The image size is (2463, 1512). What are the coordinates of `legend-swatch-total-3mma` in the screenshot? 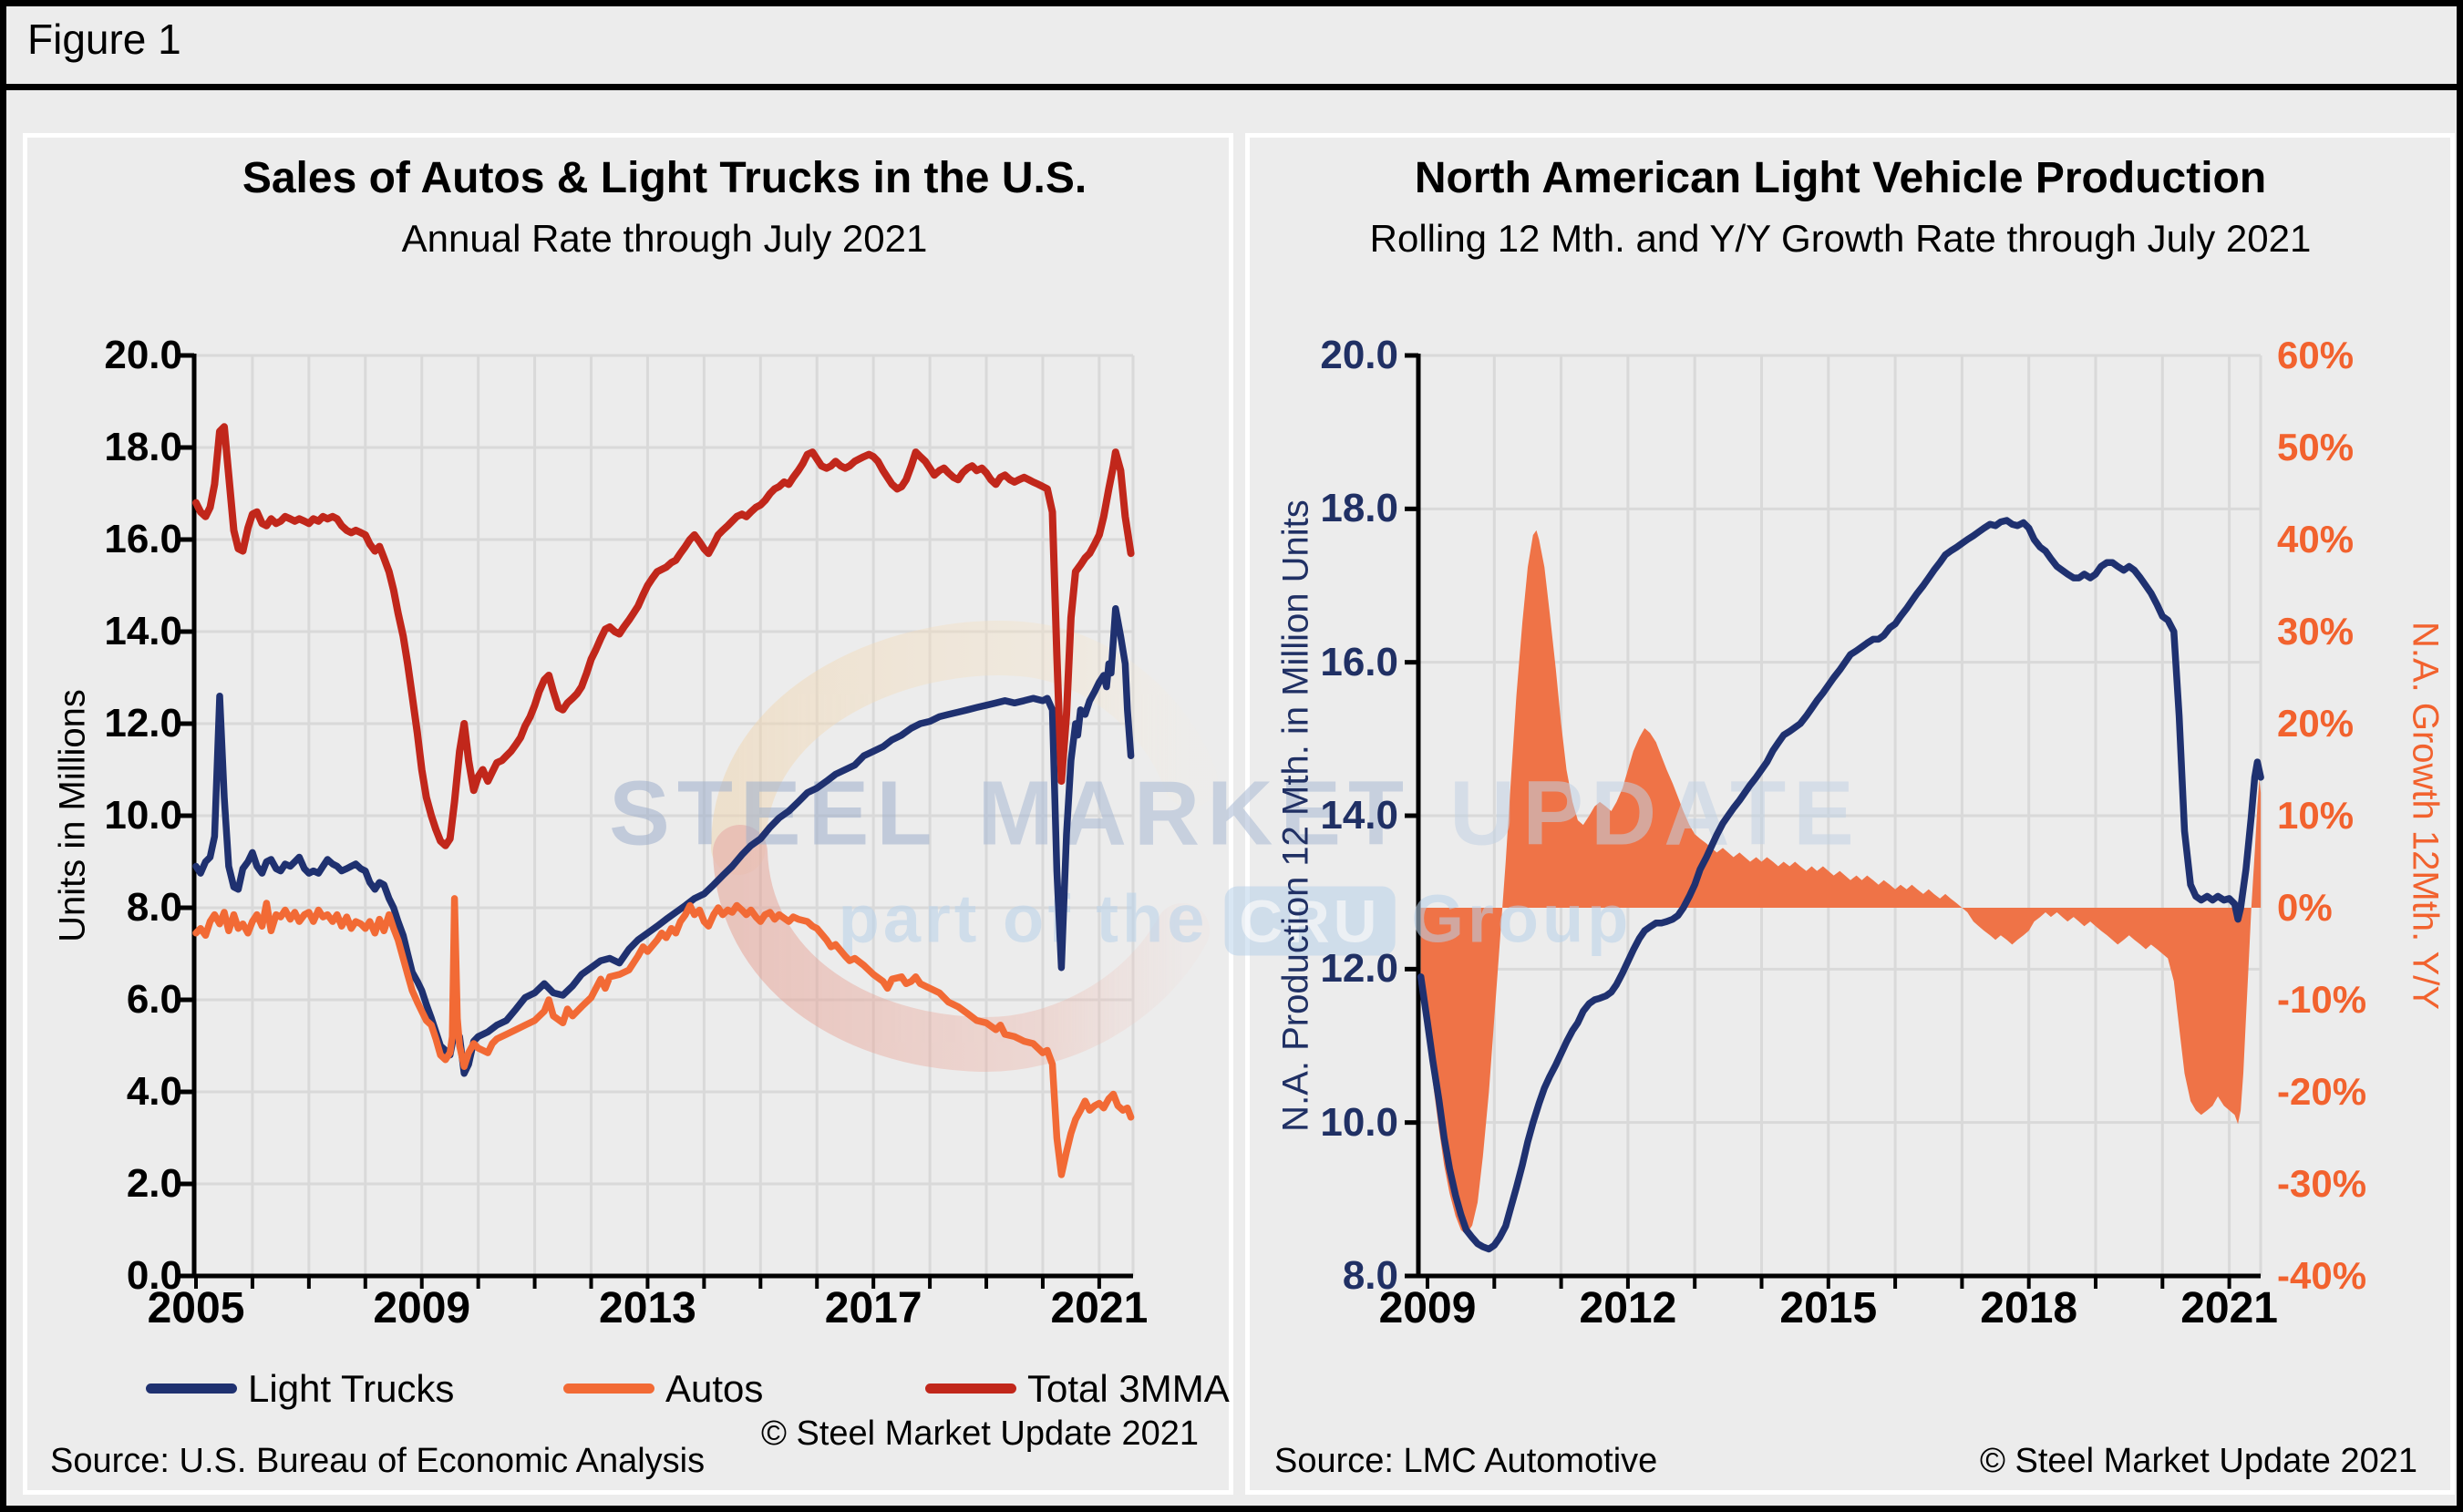 It's located at (970, 1388).